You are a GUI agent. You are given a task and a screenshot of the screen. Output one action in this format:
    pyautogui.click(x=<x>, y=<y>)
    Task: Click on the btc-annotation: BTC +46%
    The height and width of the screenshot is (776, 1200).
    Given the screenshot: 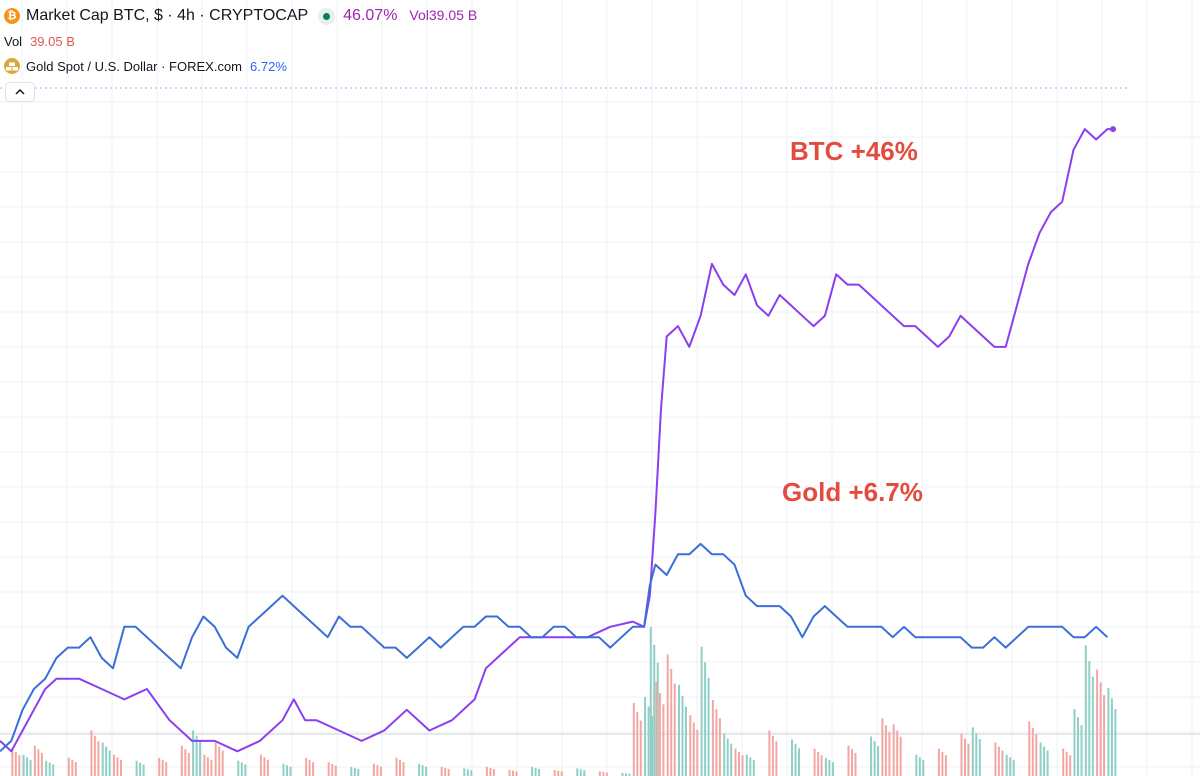 What is the action you would take?
    pyautogui.click(x=854, y=151)
    